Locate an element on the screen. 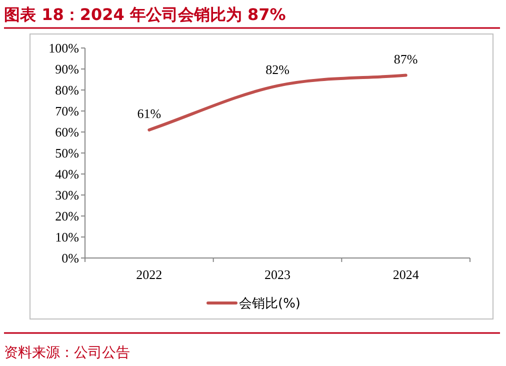 Image resolution: width=506 pixels, height=366 pixels. legend-label: 会销比(%) is located at coordinates (269, 304).